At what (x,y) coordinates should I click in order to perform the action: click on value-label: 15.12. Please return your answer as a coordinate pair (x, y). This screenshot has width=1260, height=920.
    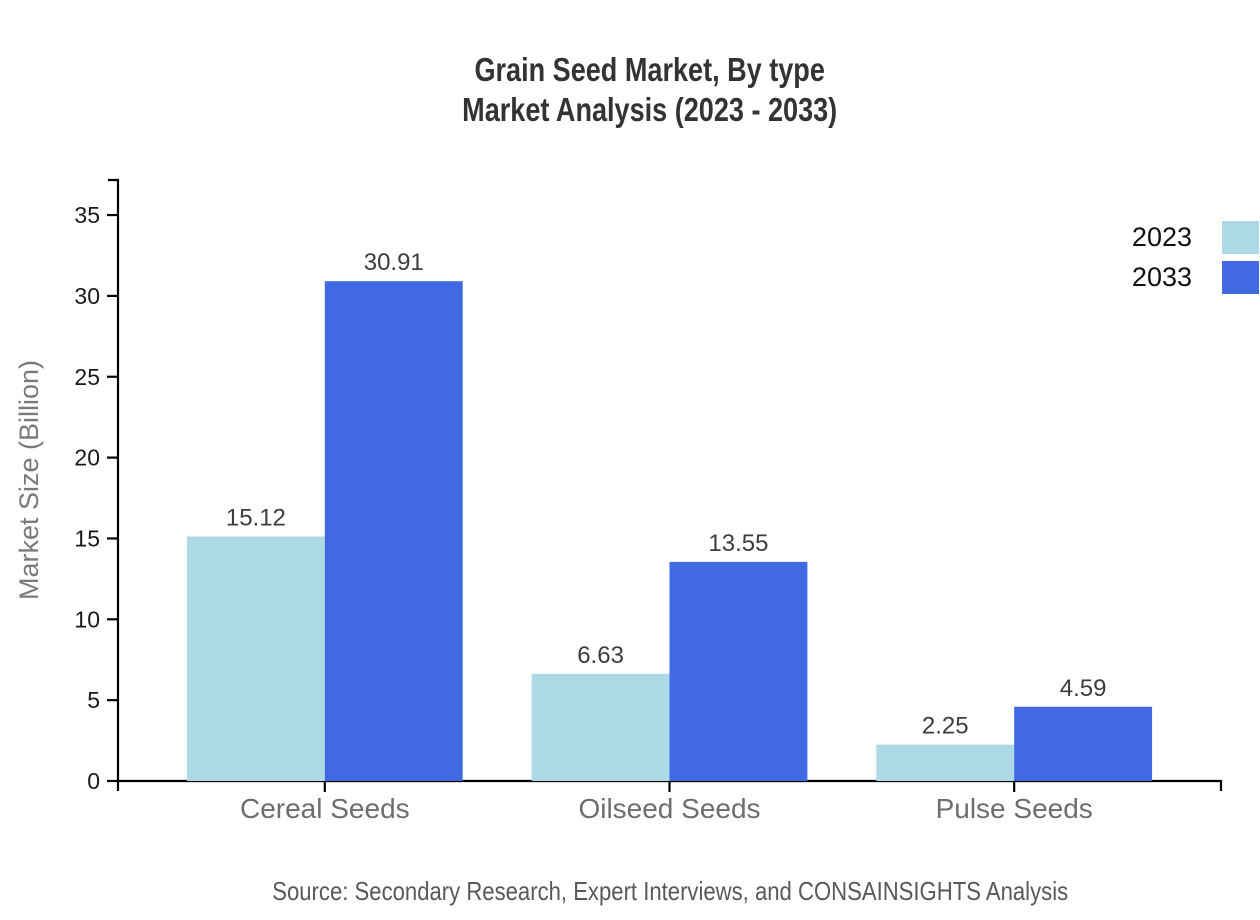
    Looking at the image, I should click on (256, 518).